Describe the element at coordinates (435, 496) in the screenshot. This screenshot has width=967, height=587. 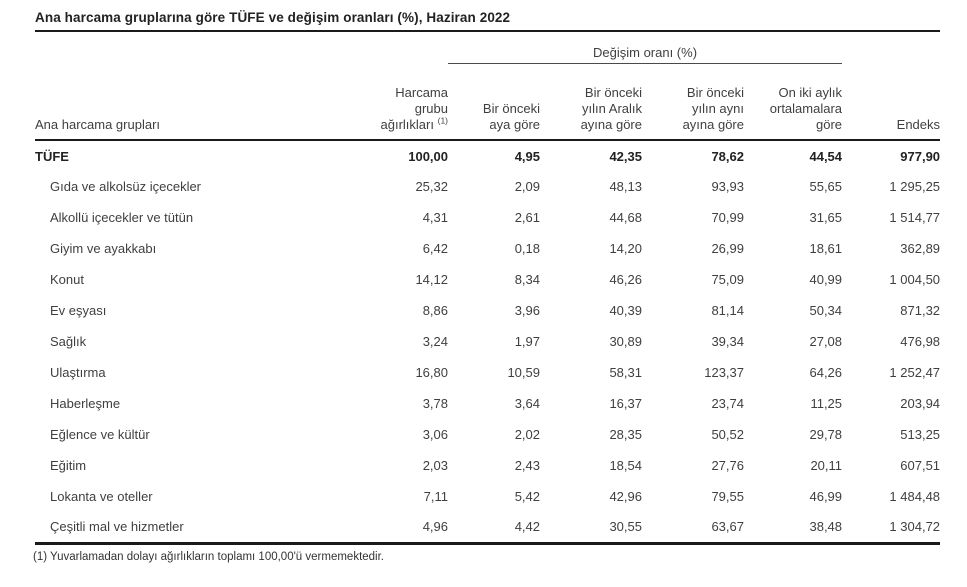
I see `cell-weight: 7,11` at that location.